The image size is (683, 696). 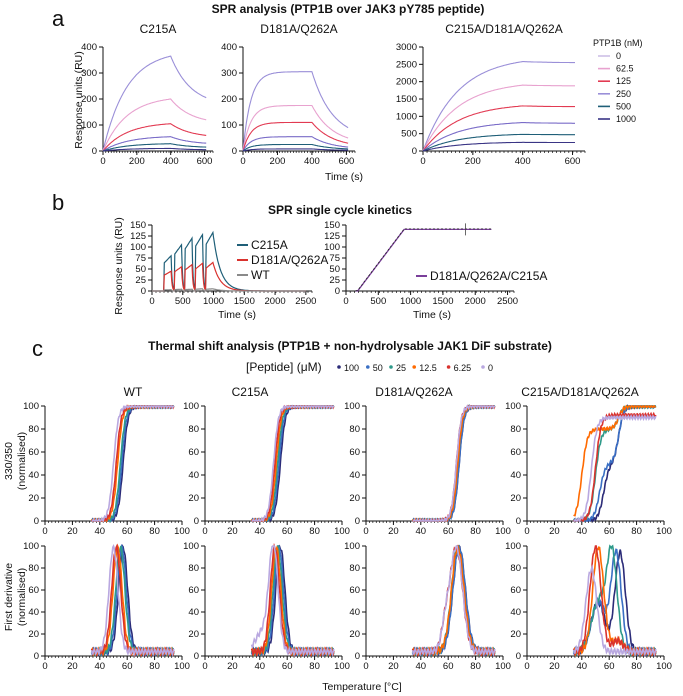 What do you see at coordinates (337, 291) in the screenshot?
I see `chart-b-right-y-tick-label: 0` at bounding box center [337, 291].